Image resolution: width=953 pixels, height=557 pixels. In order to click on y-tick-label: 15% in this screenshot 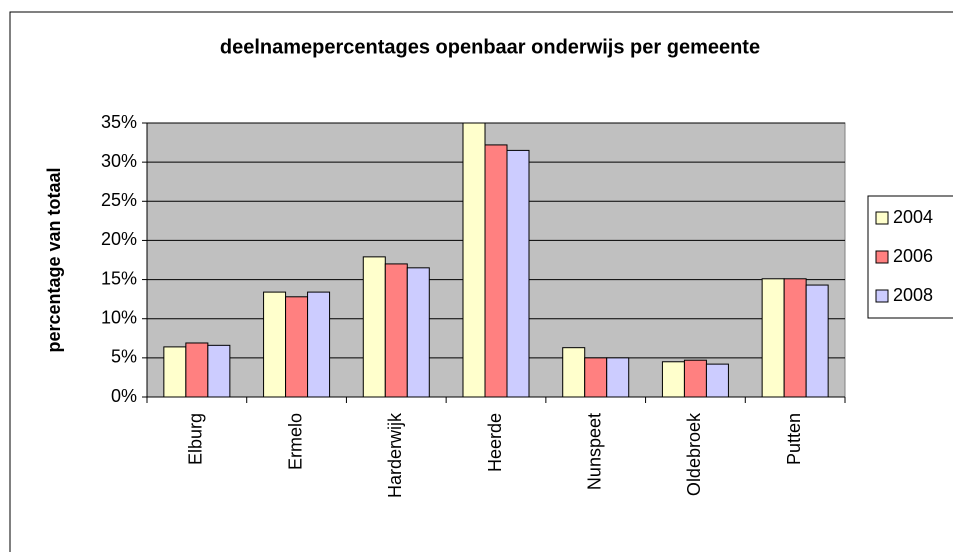, I will do `click(119, 278)`.